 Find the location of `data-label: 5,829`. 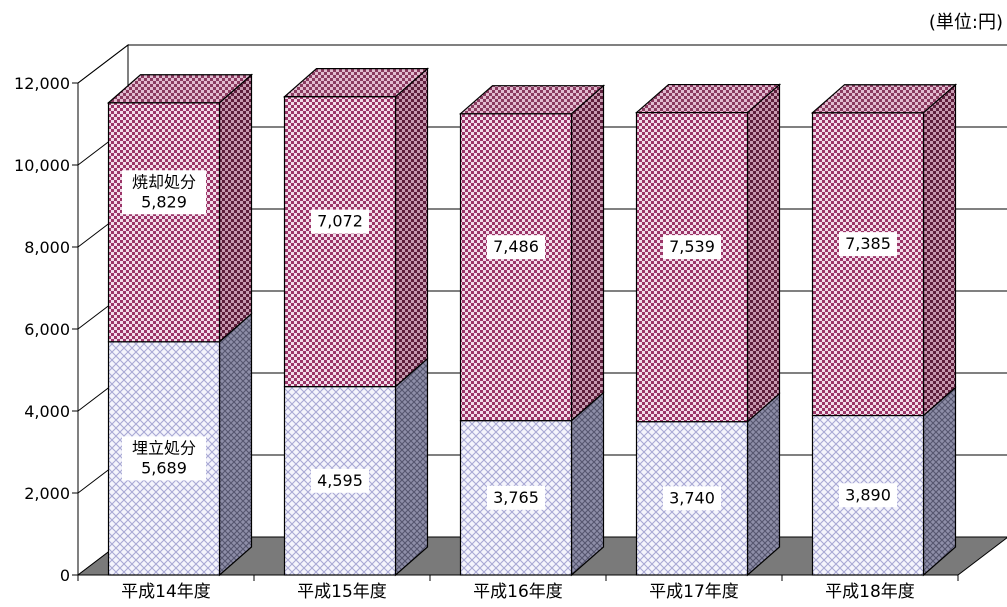

data-label: 5,829 is located at coordinates (164, 201).